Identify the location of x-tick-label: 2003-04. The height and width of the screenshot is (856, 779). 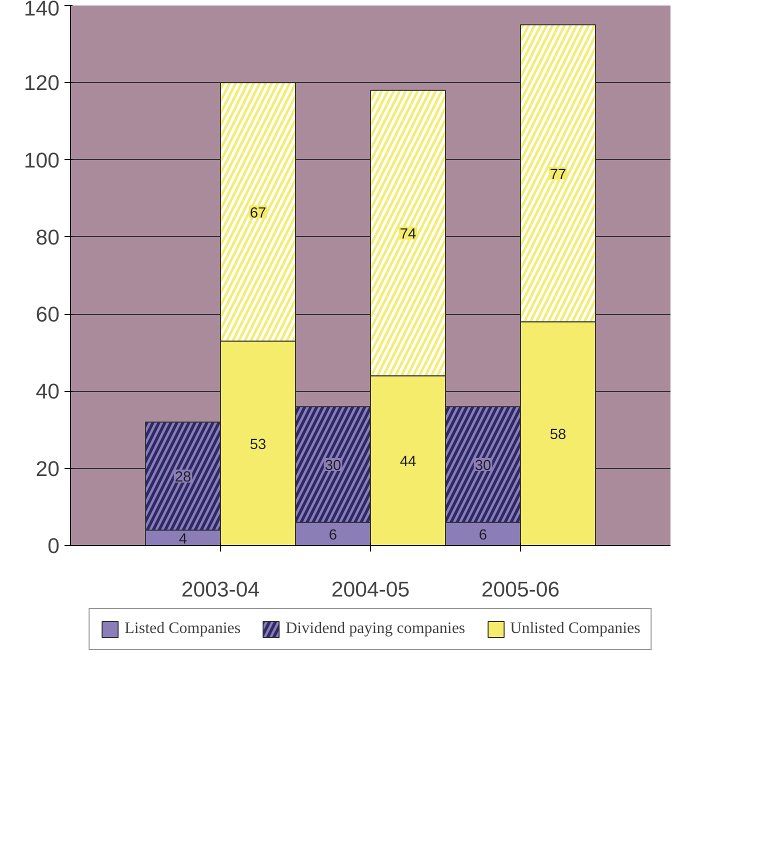
(220, 590).